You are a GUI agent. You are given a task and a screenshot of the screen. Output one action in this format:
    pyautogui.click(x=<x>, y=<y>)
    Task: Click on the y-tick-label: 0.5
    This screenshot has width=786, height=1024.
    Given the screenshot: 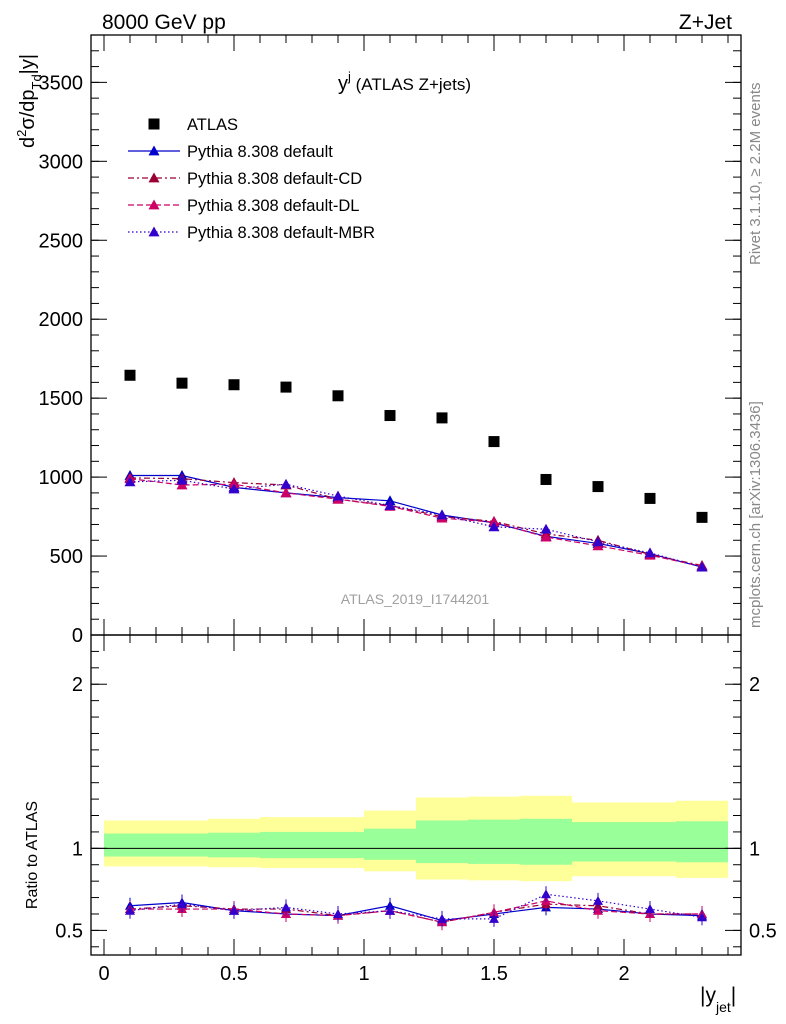 What is the action you would take?
    pyautogui.click(x=69, y=931)
    